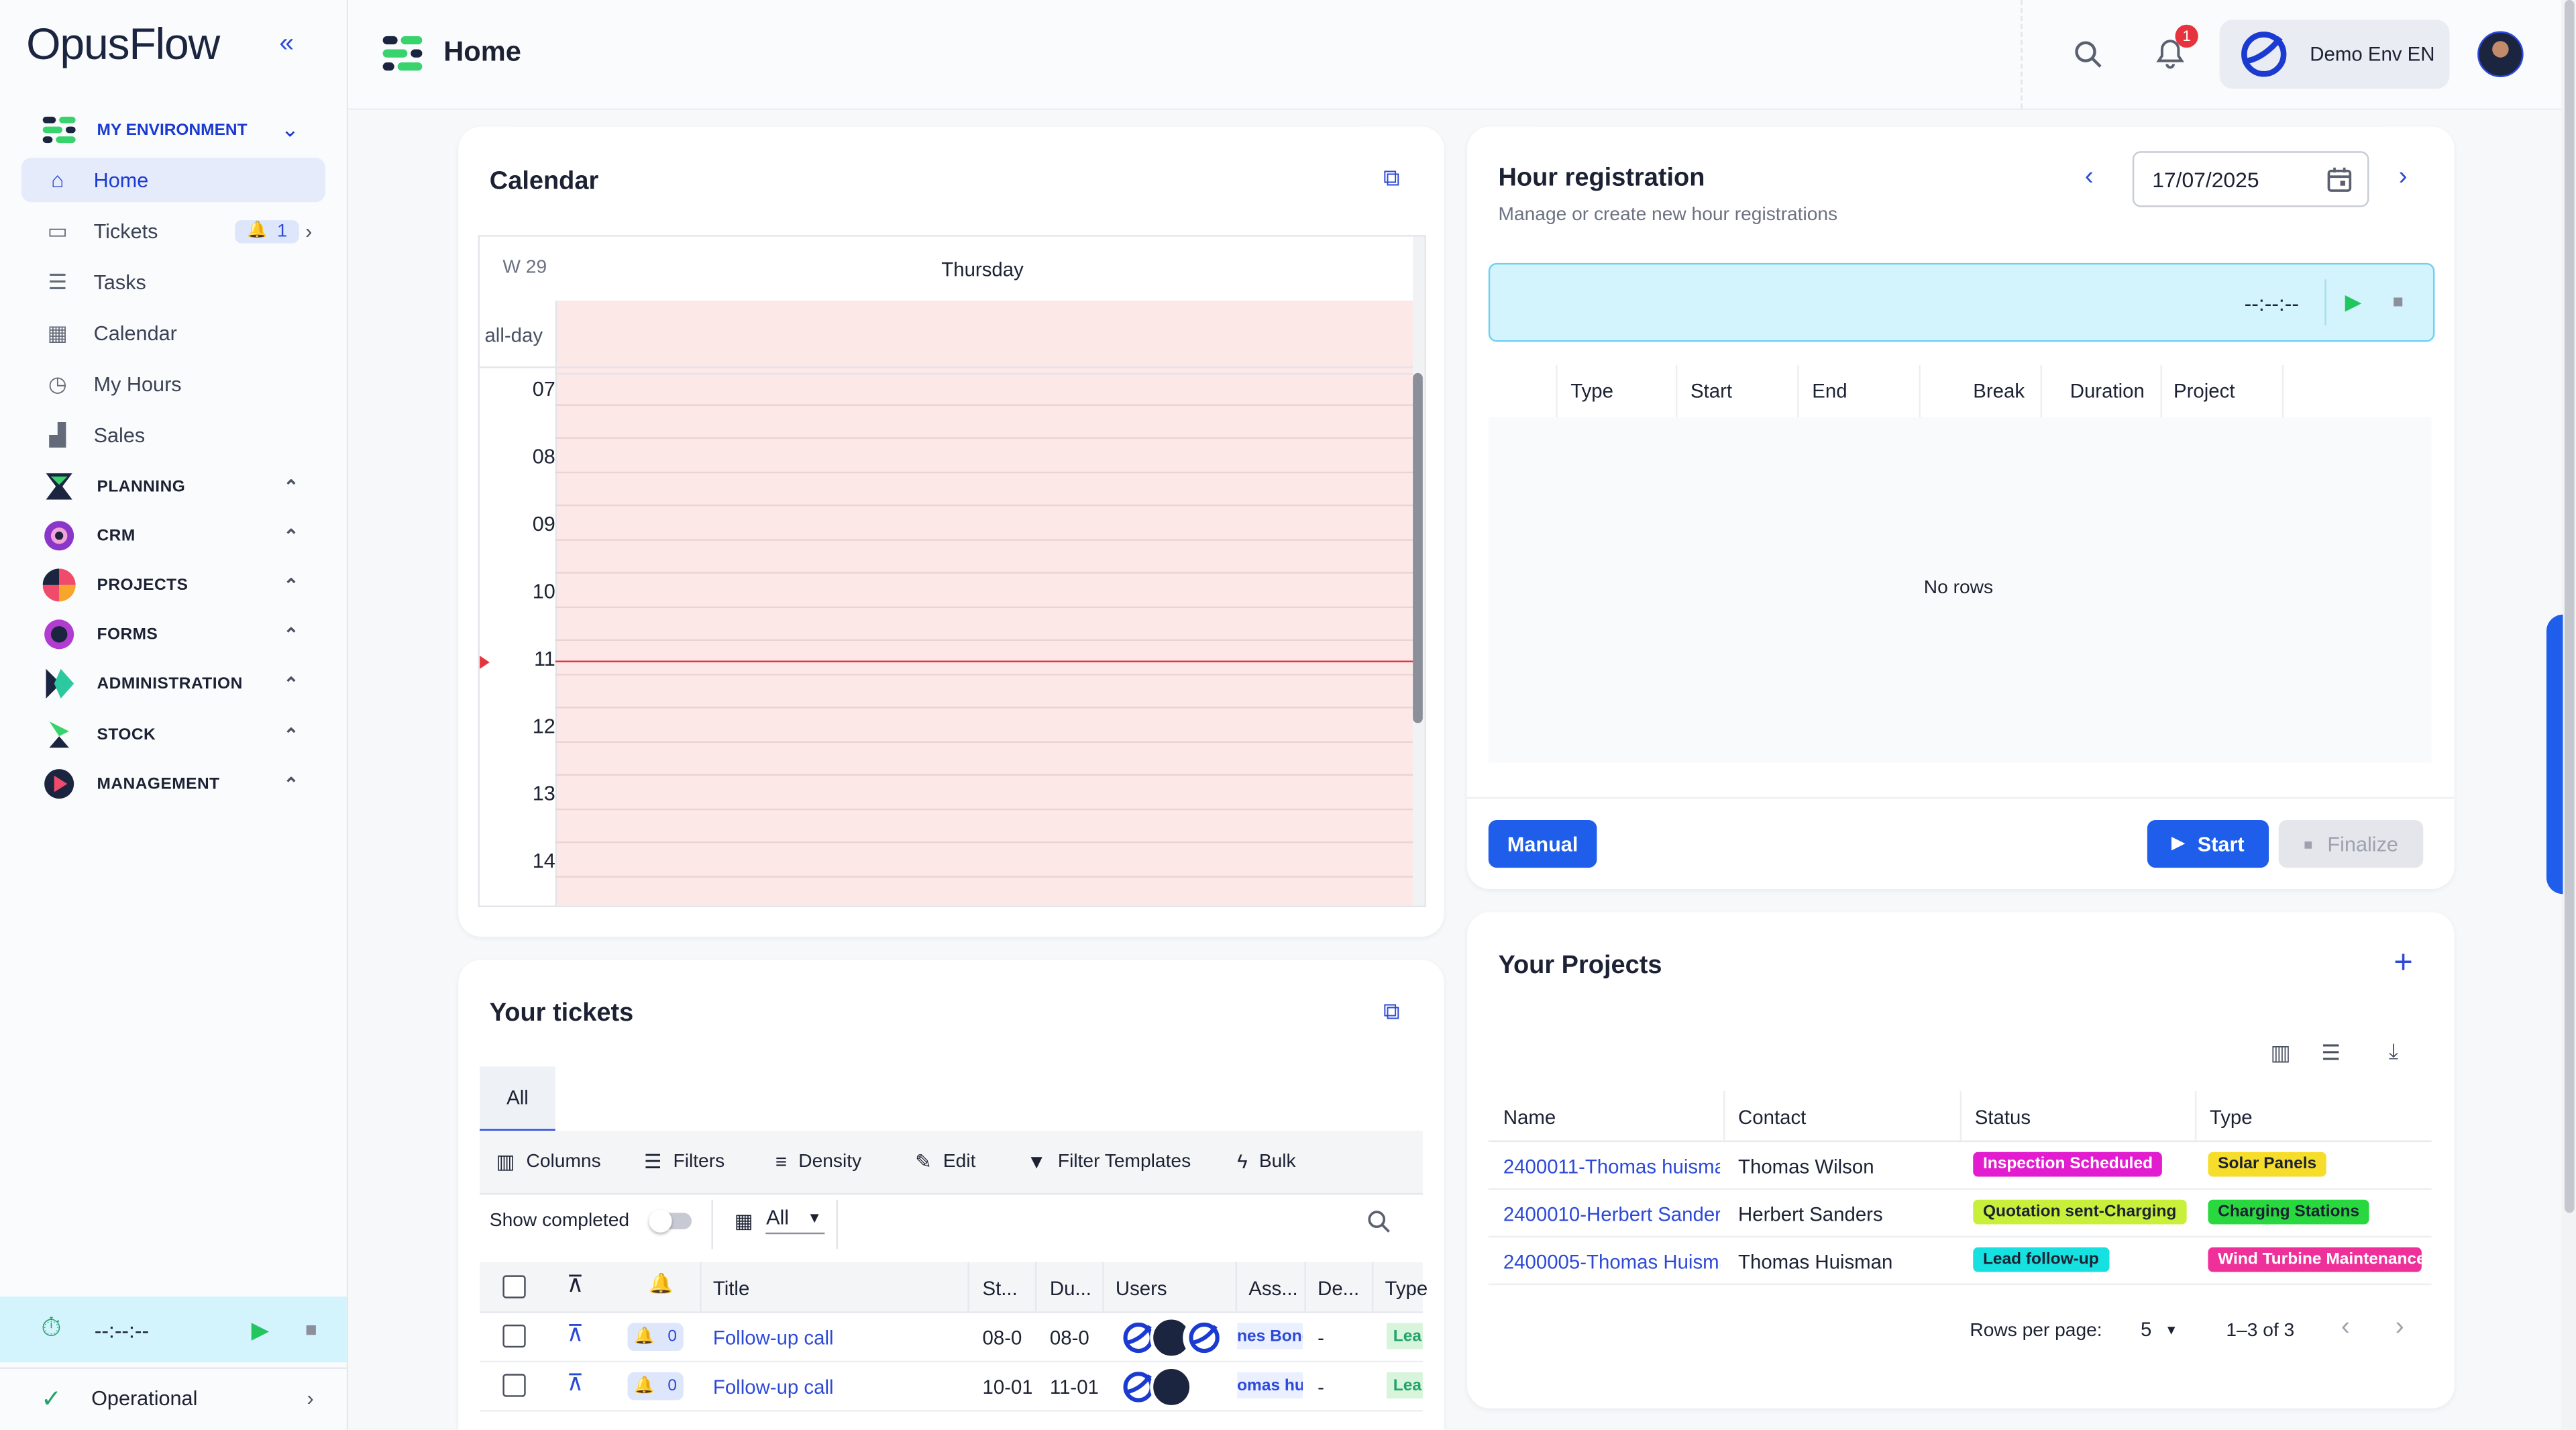  What do you see at coordinates (670, 1221) in the screenshot?
I see `show-completed-toggle` at bounding box center [670, 1221].